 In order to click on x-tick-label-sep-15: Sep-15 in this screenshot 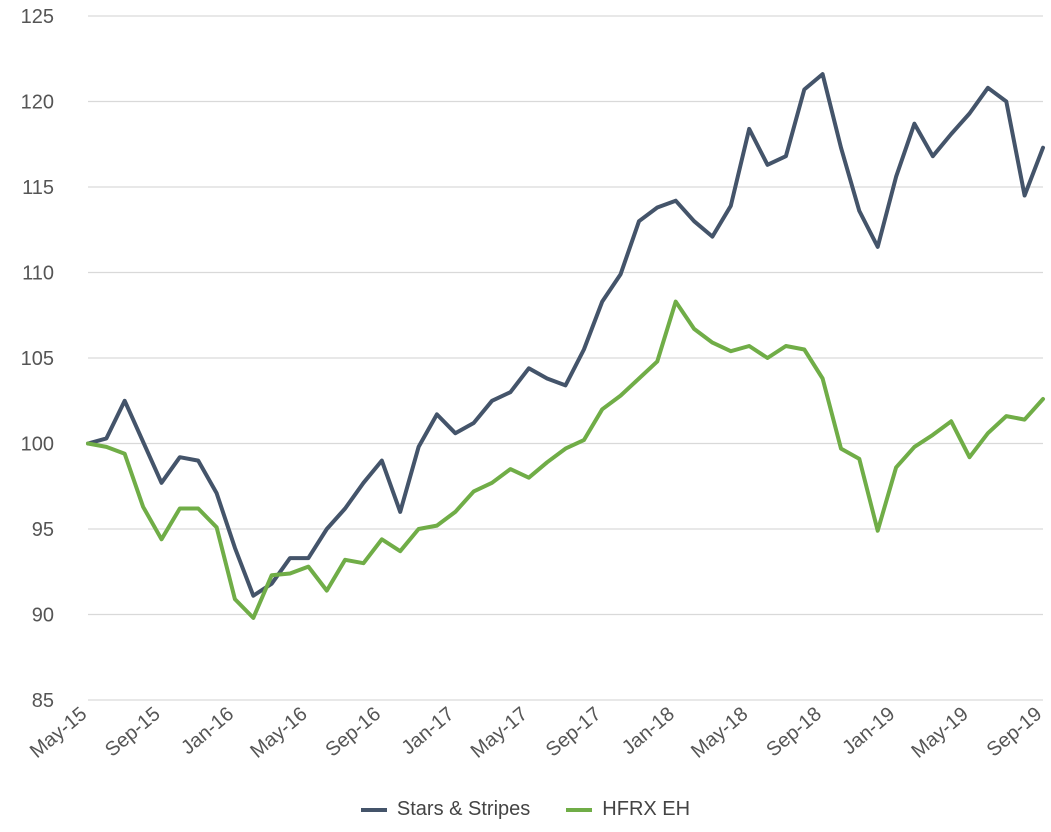, I will do `click(133, 732)`.